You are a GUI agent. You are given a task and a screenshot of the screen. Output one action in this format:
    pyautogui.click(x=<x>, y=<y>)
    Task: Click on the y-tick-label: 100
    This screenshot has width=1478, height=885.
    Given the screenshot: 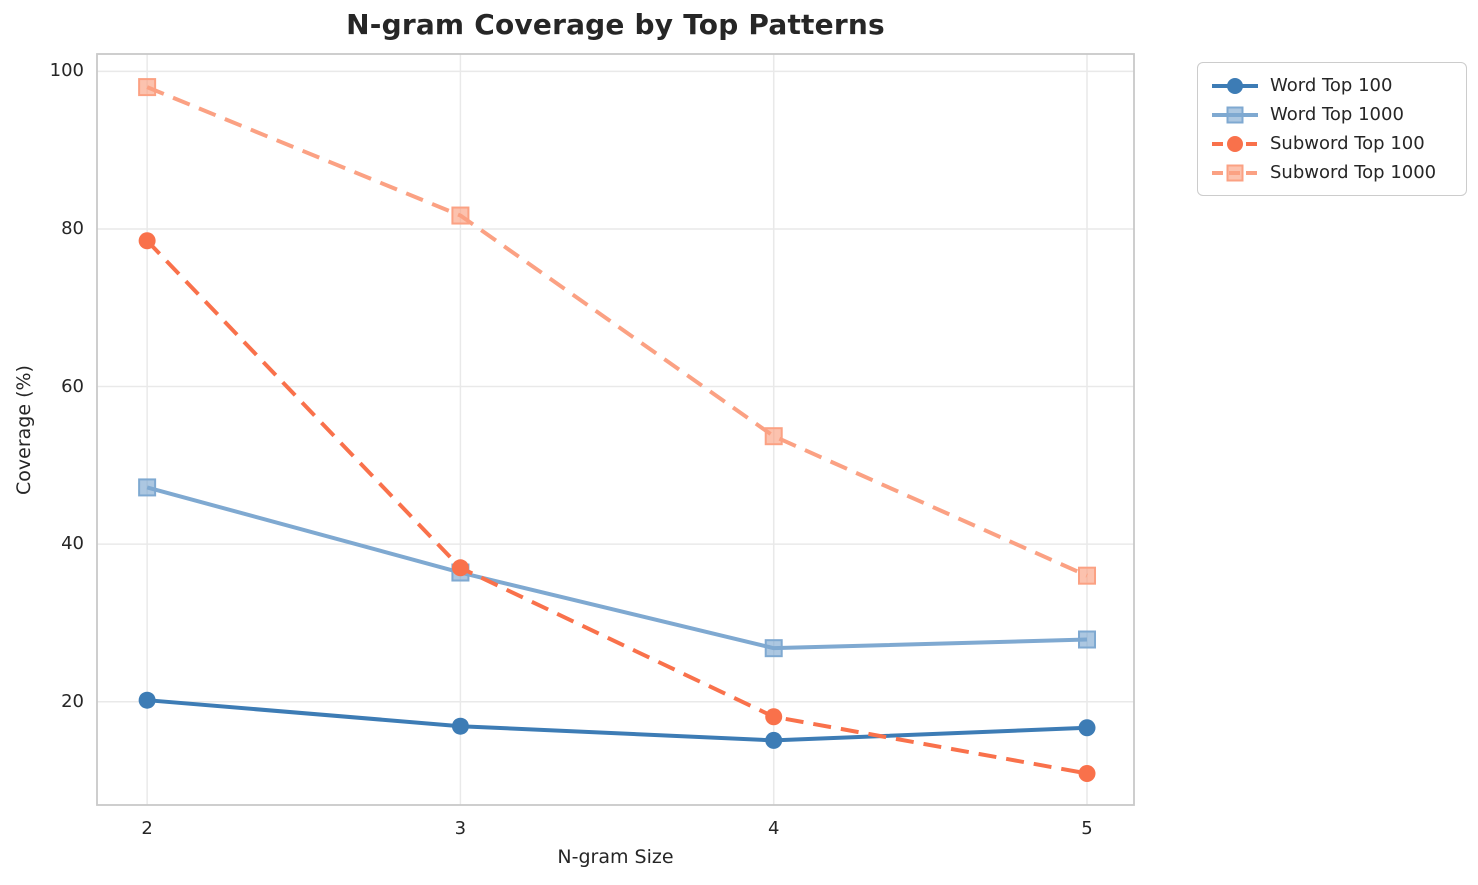 What is the action you would take?
    pyautogui.click(x=66, y=71)
    